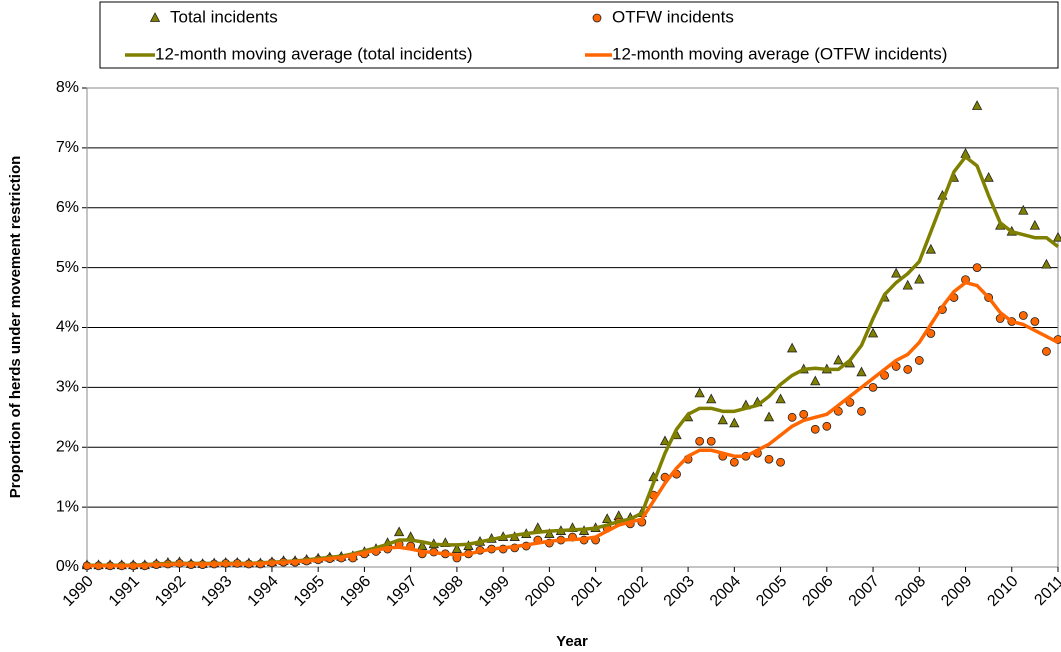  What do you see at coordinates (673, 16) in the screenshot?
I see `legend-label: OTFW incidents` at bounding box center [673, 16].